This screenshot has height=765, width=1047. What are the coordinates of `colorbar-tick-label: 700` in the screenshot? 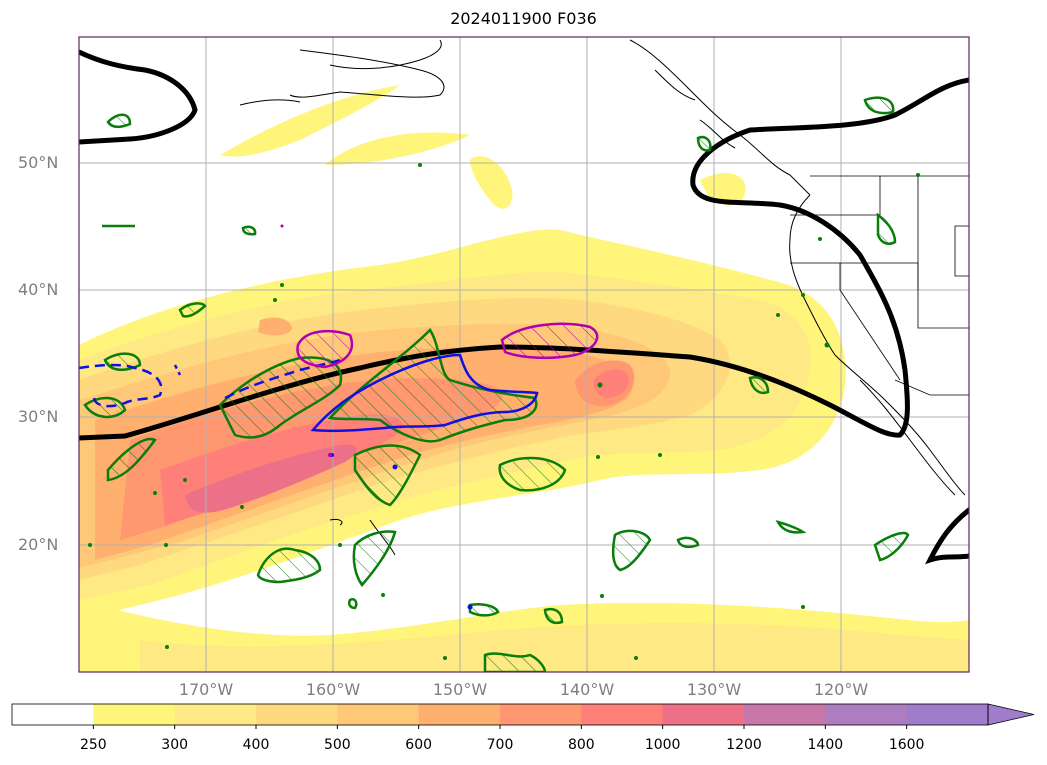 It's located at (500, 745).